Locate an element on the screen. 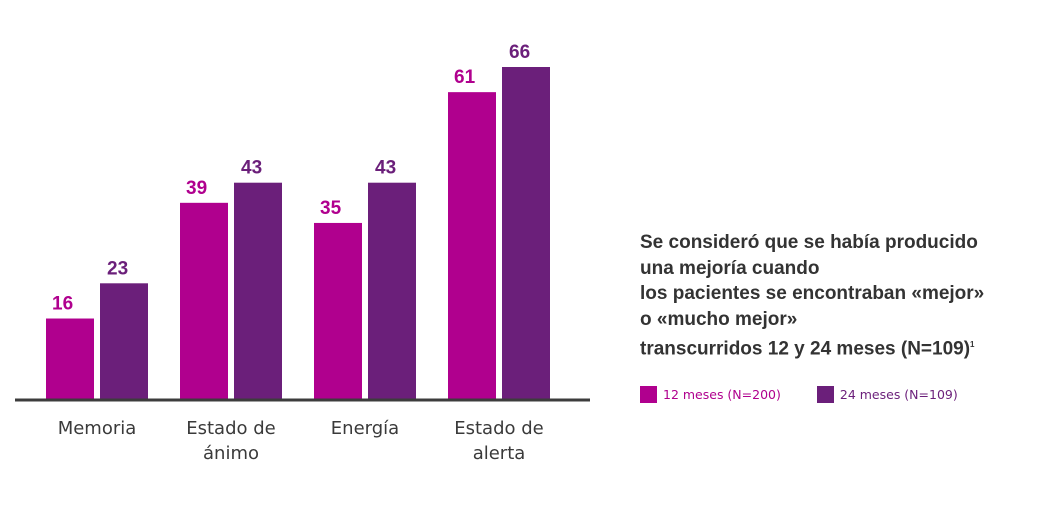 The height and width of the screenshot is (521, 1040). data-label-energia-24-meses-n-109-: 43 is located at coordinates (385, 168).